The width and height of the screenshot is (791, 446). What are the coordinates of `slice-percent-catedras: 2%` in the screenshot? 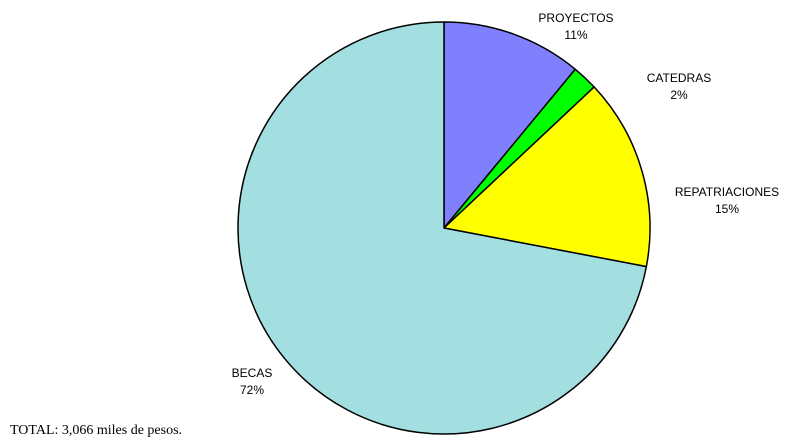 It's located at (679, 95).